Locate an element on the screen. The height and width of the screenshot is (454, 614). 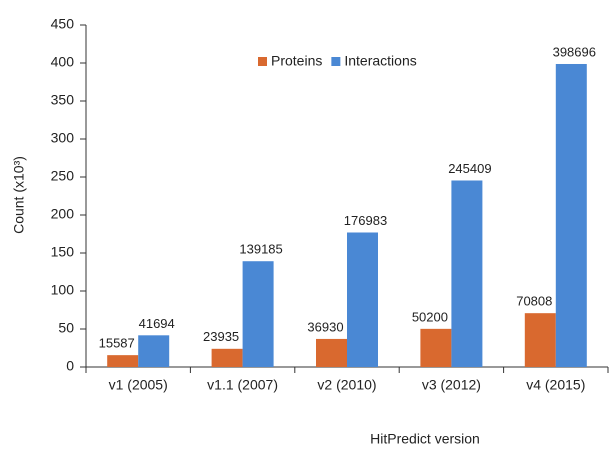
value-label: 176983 is located at coordinates (365, 220).